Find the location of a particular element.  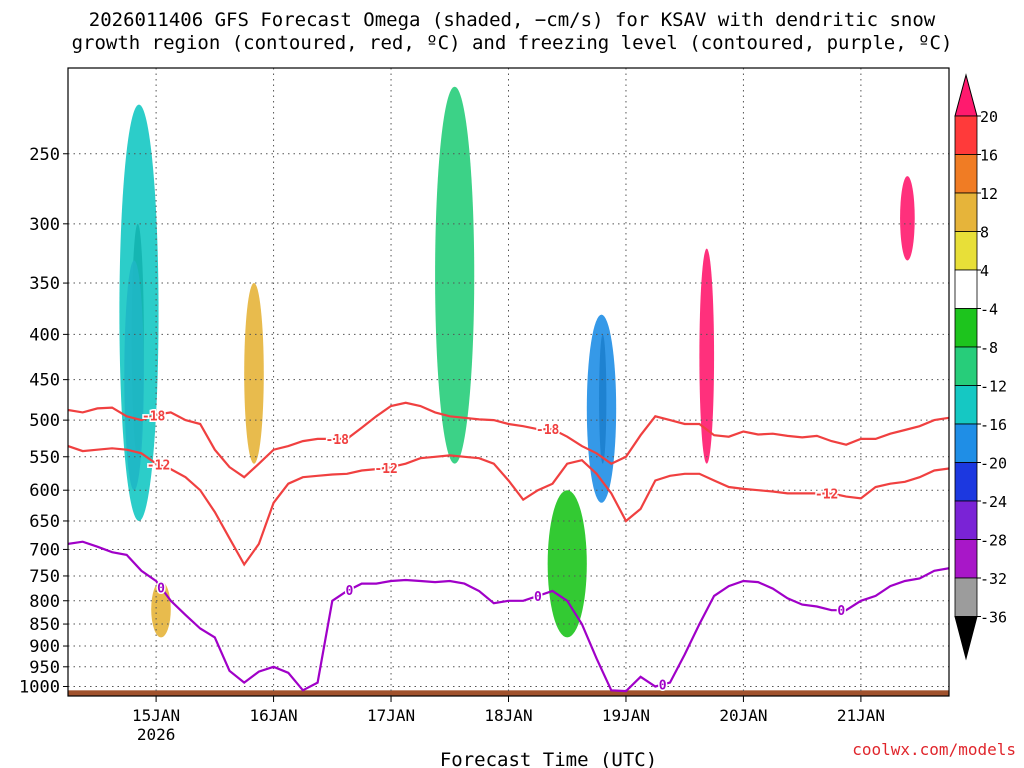

colorbar-label-7: -12 is located at coordinates (993, 387).